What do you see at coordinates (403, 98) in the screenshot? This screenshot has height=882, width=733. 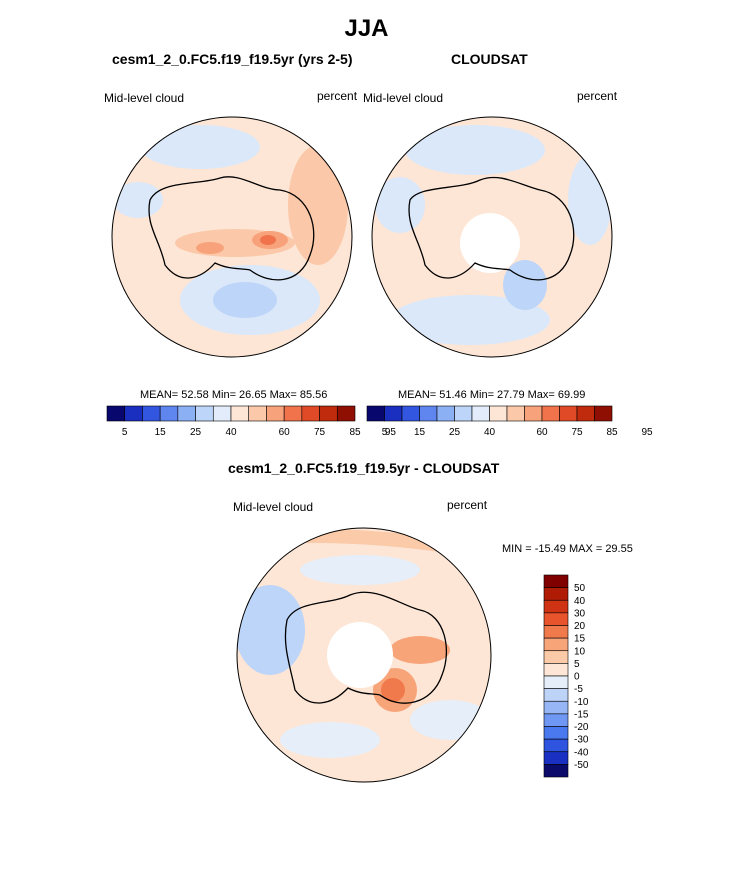 I see `obs-variable-label: Mid-level cloud` at bounding box center [403, 98].